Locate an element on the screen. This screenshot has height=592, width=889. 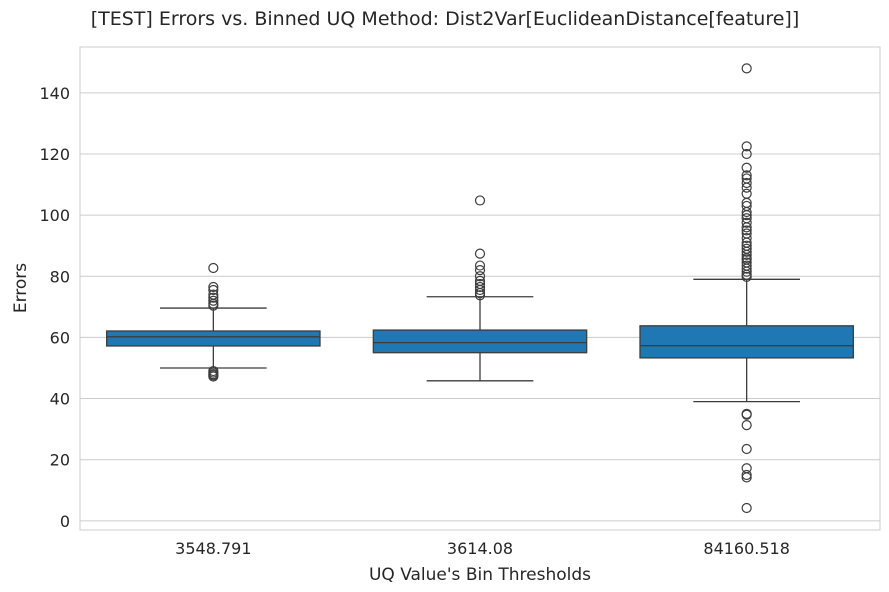
y-tick-label: 80 is located at coordinates (60, 276).